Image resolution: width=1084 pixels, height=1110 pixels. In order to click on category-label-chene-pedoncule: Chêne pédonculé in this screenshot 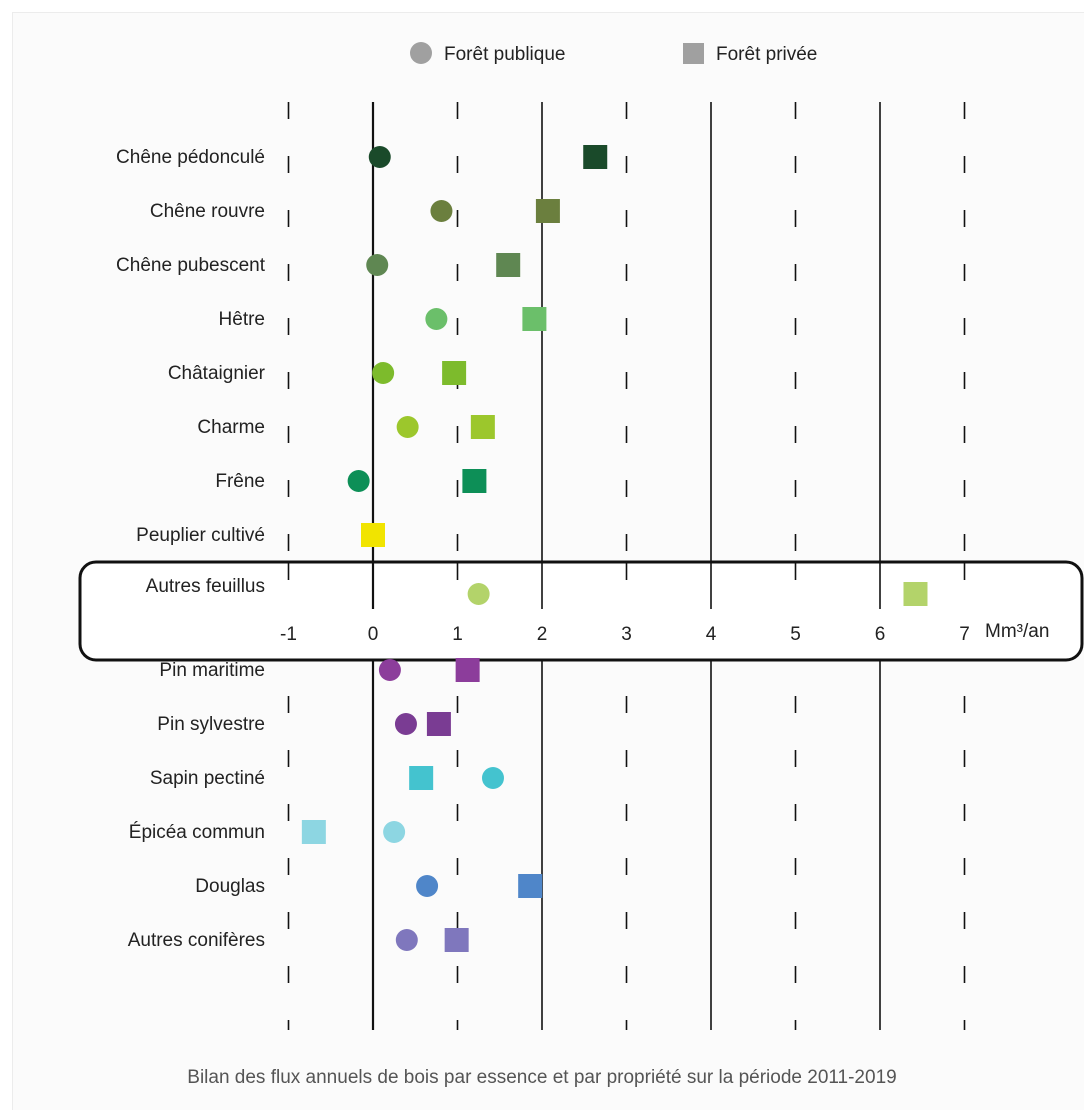, I will do `click(190, 157)`.